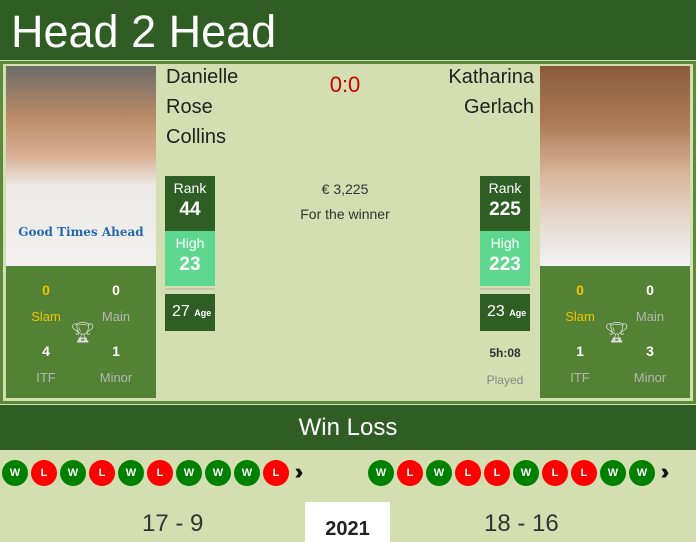  I want to click on rank-value: 44, so click(190, 209).